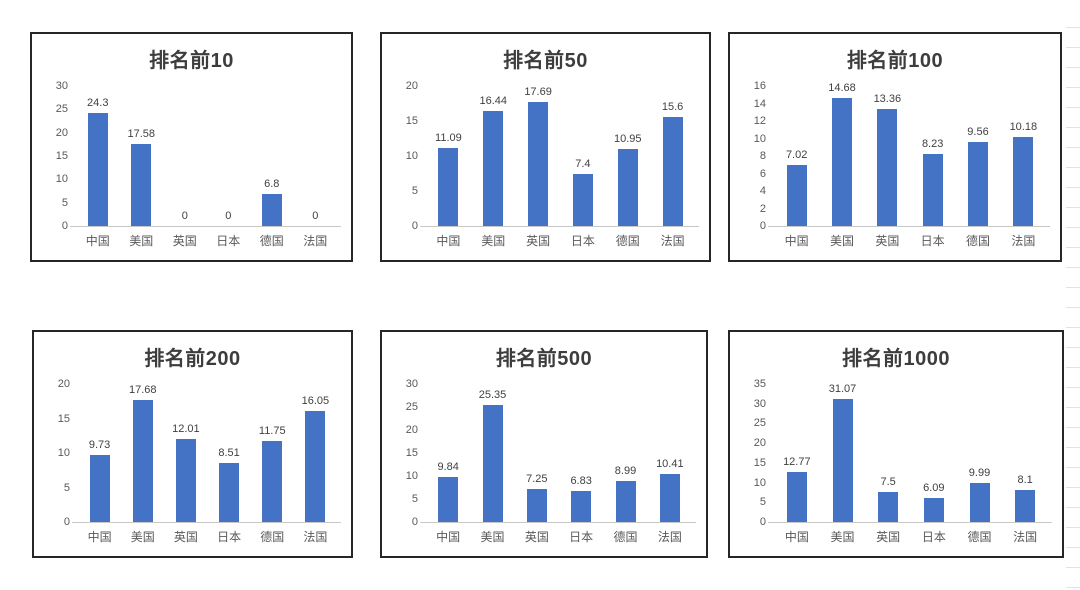 The image size is (1080, 590). What do you see at coordinates (842, 88) in the screenshot?
I see `data-label: 14.68` at bounding box center [842, 88].